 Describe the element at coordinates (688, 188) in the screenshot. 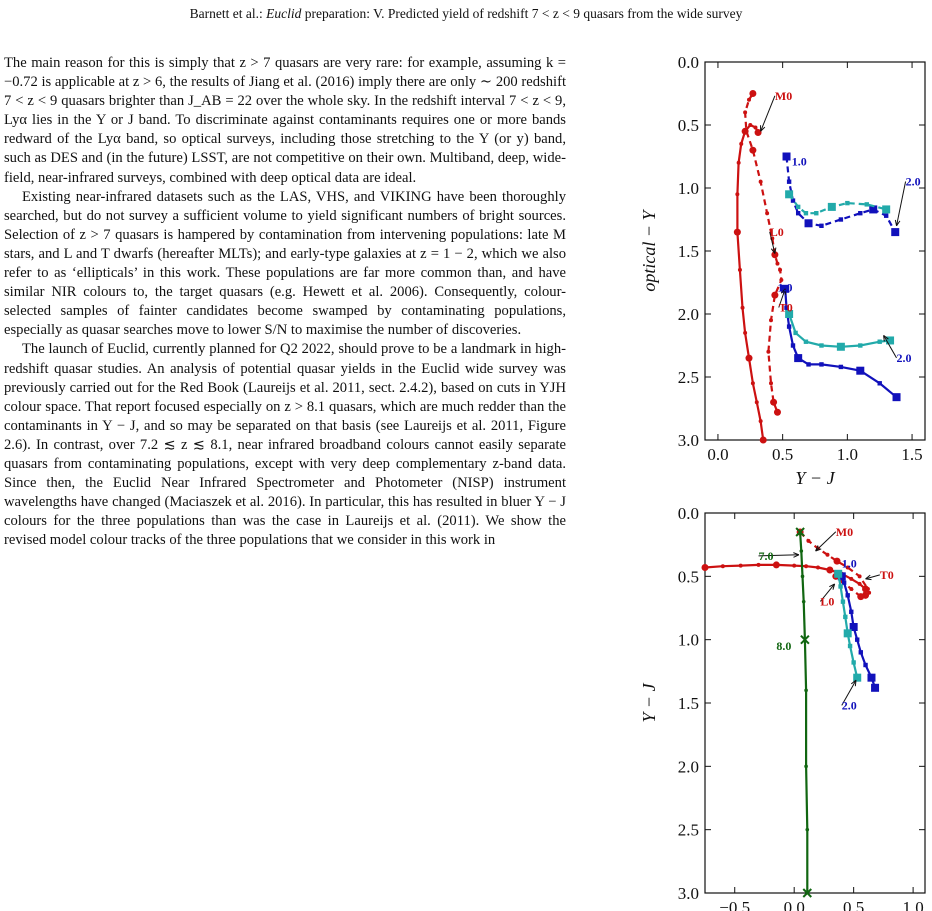

I see `y-tick-label: 1.0` at that location.